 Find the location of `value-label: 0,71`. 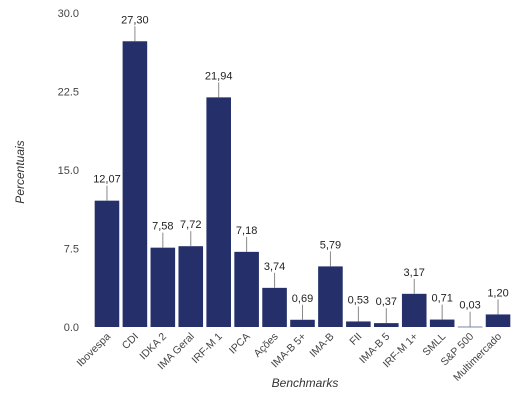

value-label: 0,71 is located at coordinates (441, 299).